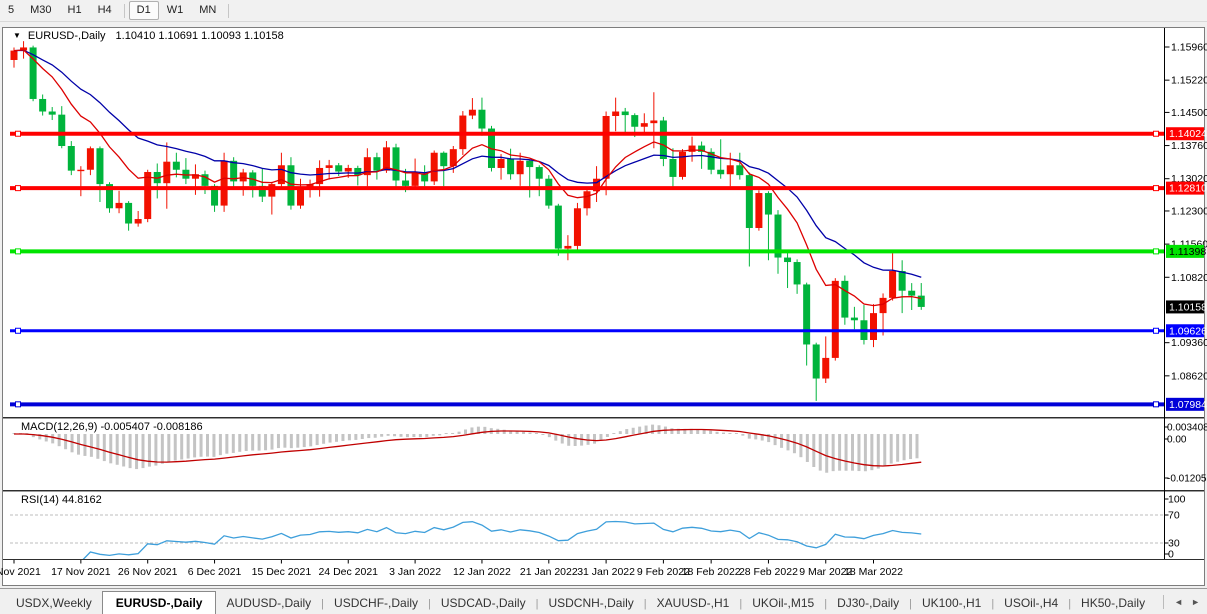  I want to click on tab-dj30-daily: DJ30-,Daily, so click(868, 603).